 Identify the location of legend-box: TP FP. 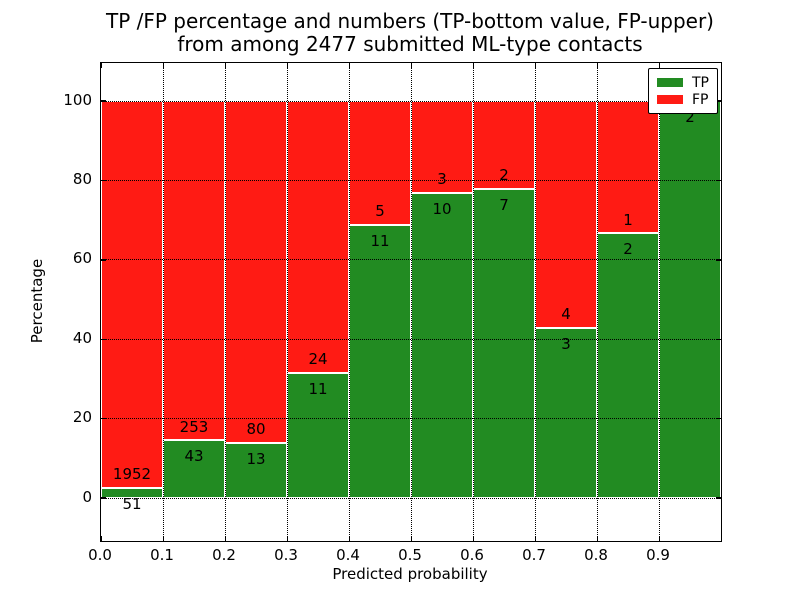
(683, 91).